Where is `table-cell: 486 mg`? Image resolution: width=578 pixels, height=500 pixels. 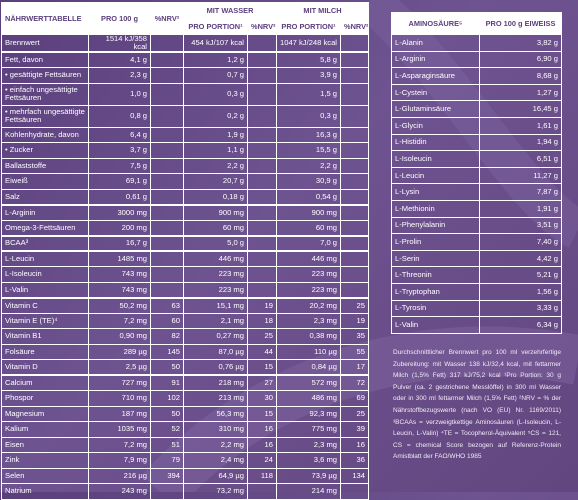 table-cell: 486 mg is located at coordinates (308, 398).